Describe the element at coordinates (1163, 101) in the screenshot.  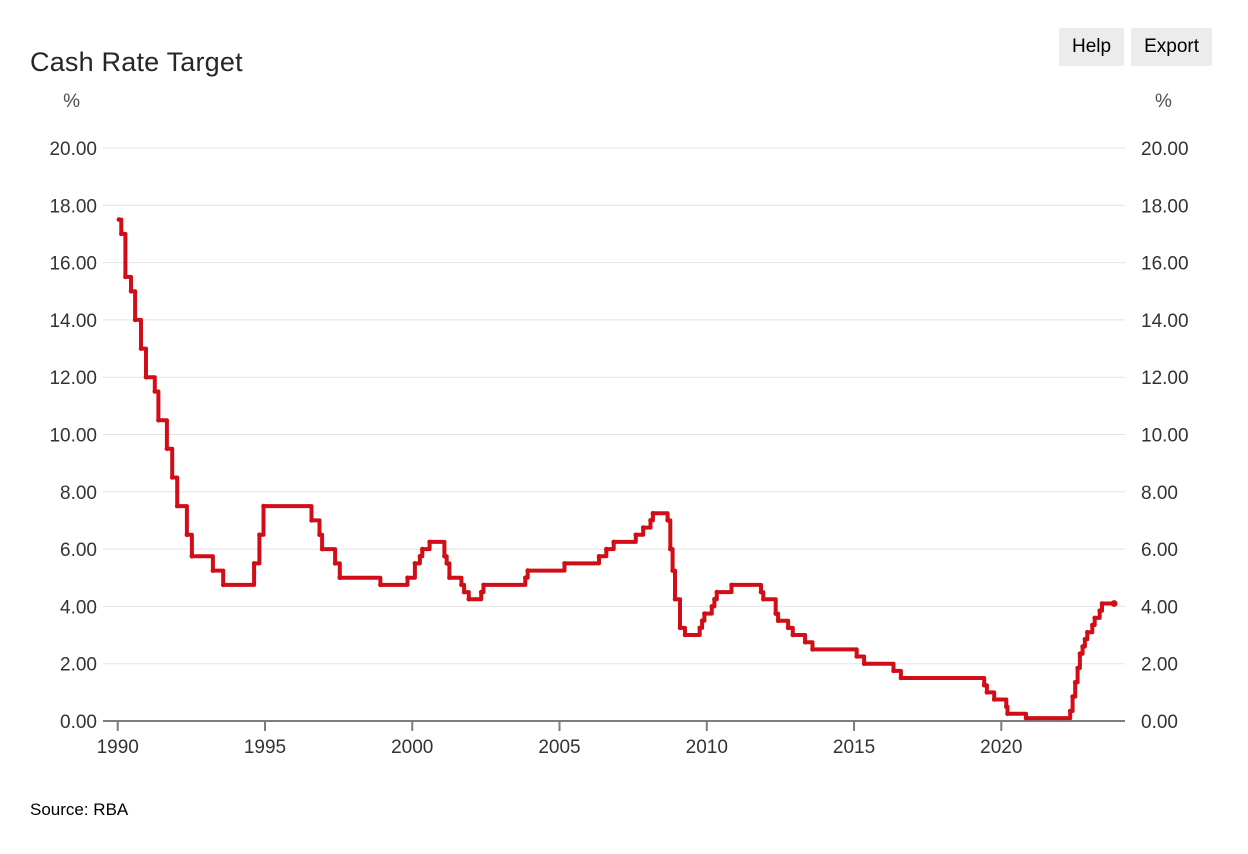
I see `y-axis-unit-right: %` at that location.